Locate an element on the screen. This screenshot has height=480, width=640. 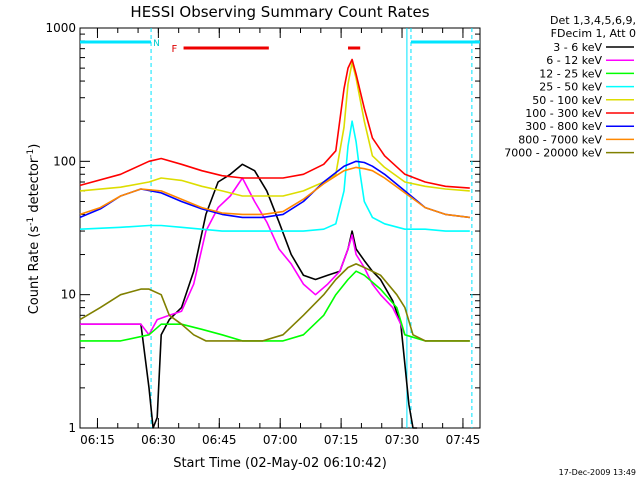
x-axis-label: Start Time (02-May-02 06:10:42) is located at coordinates (280, 463).